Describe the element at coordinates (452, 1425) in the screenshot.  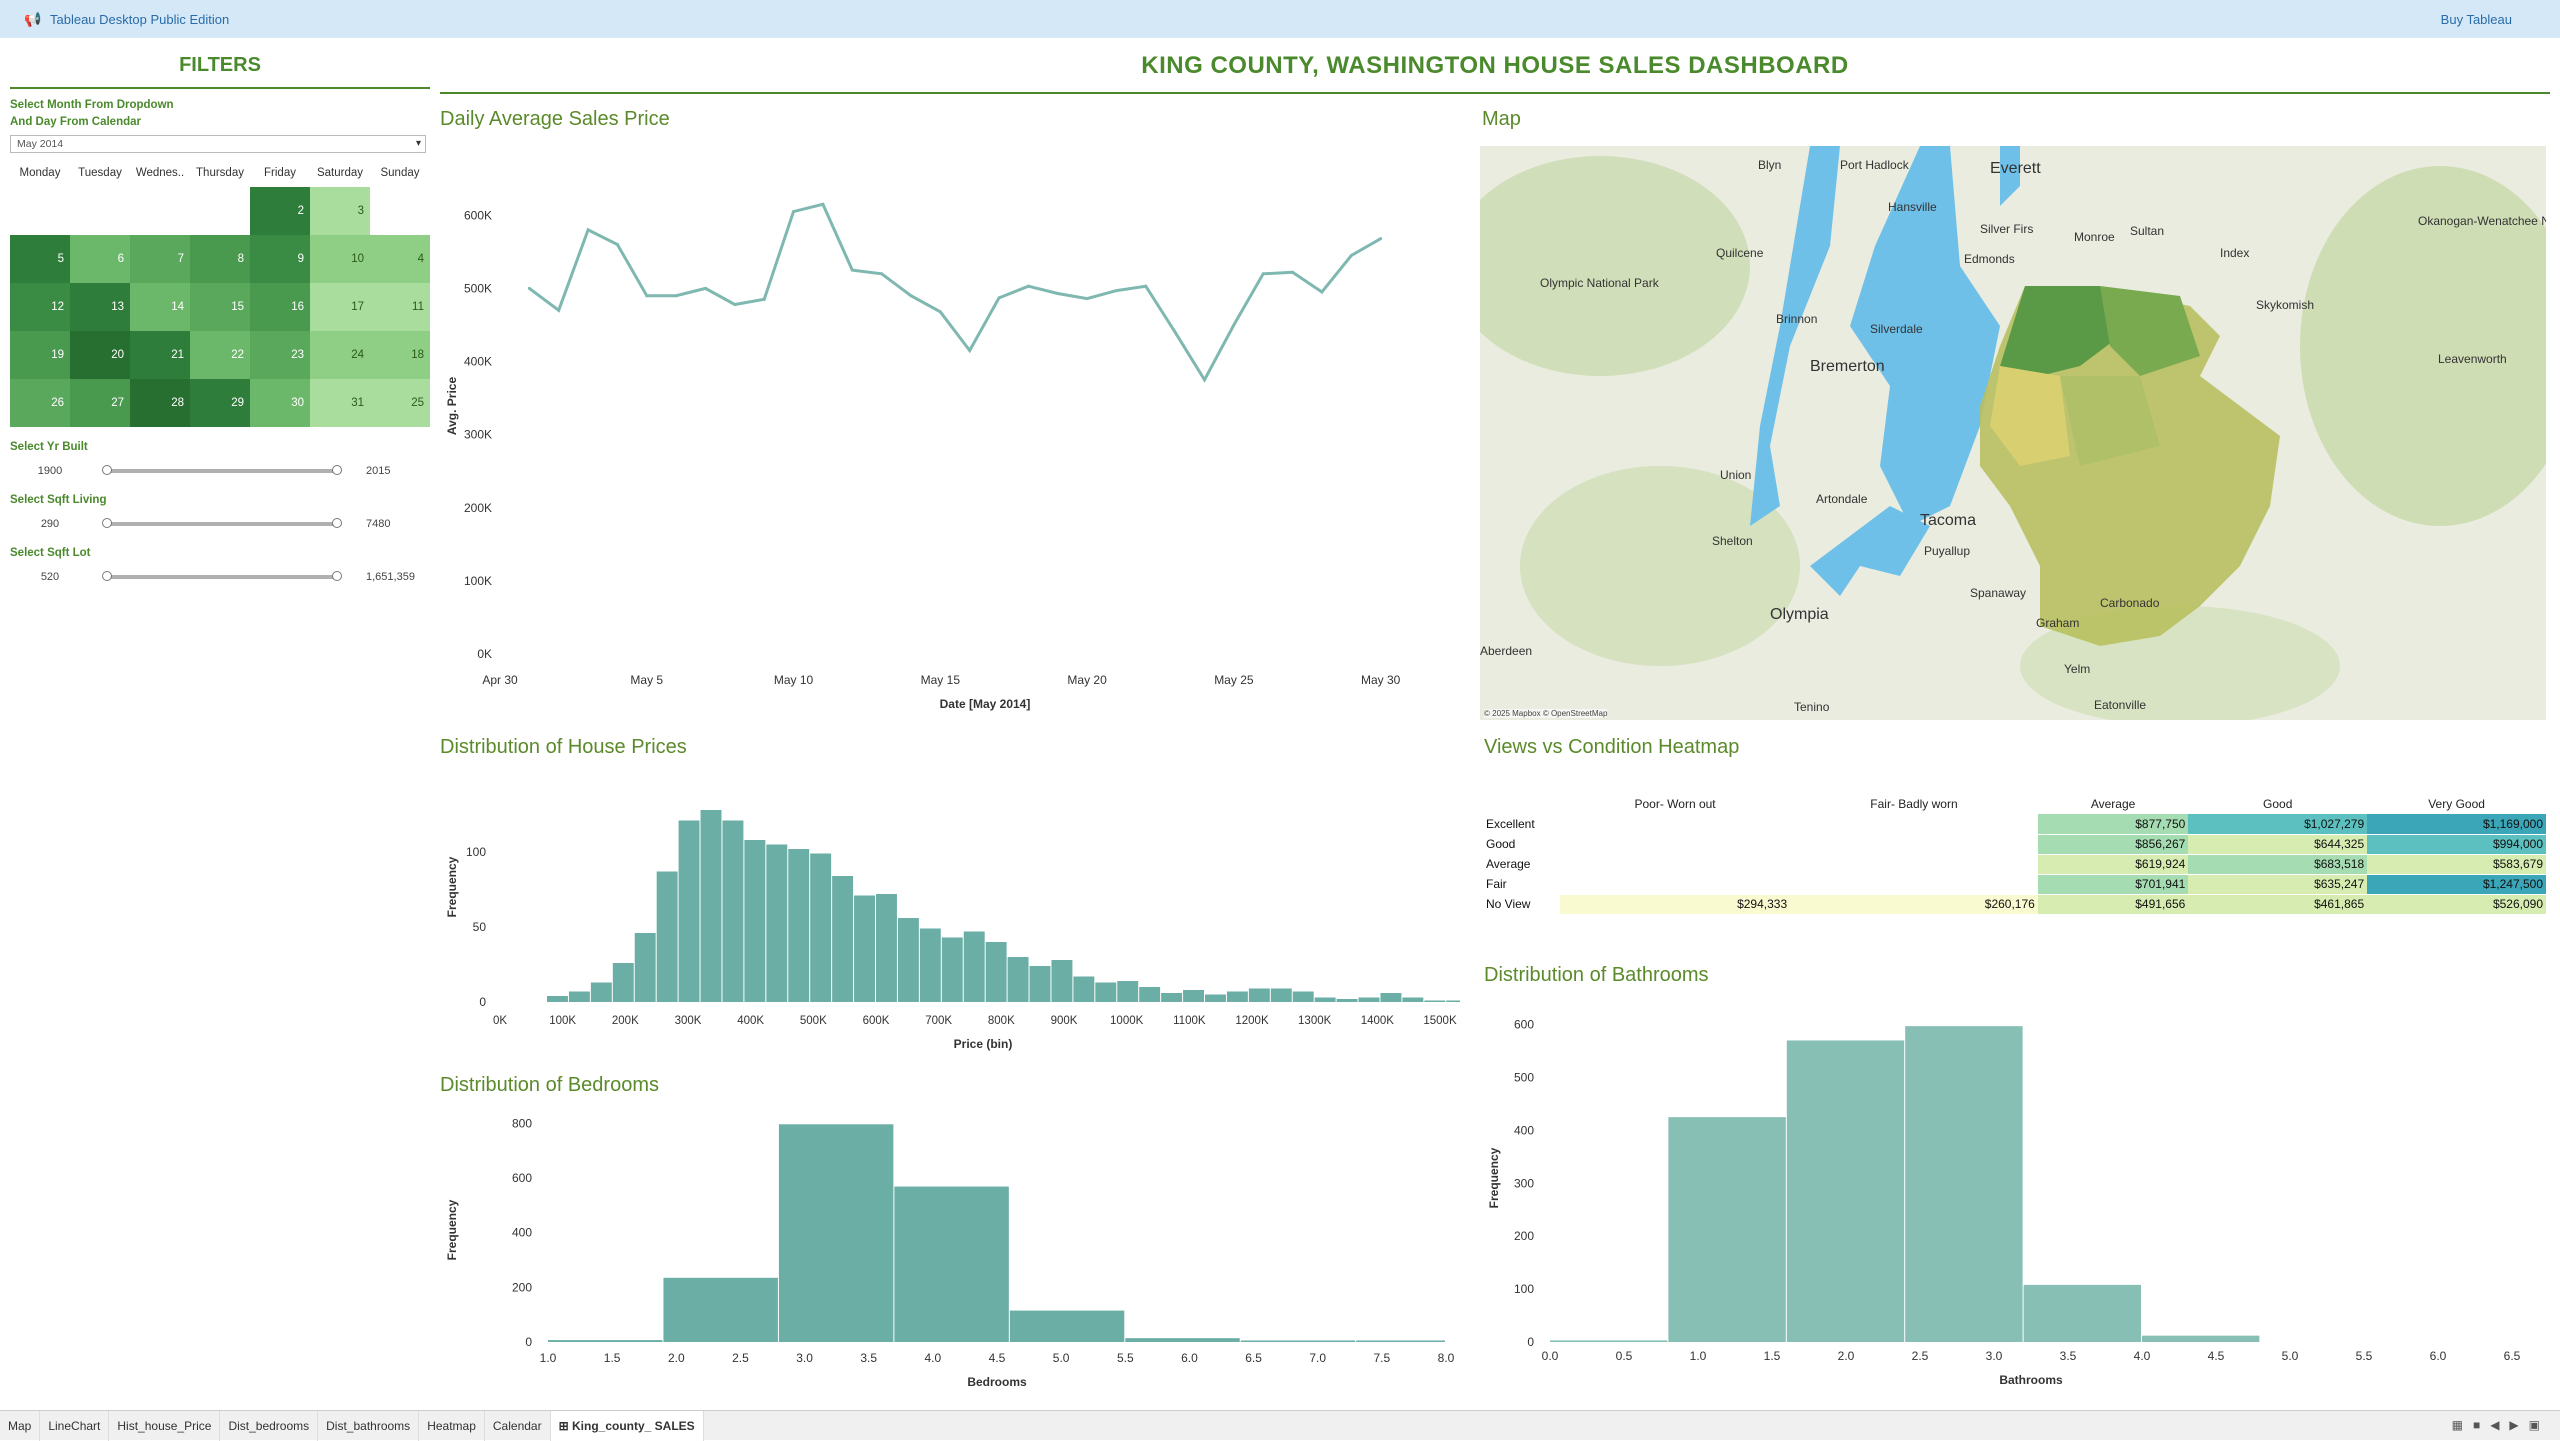
I see `sheet-tab: Heatmap` at that location.